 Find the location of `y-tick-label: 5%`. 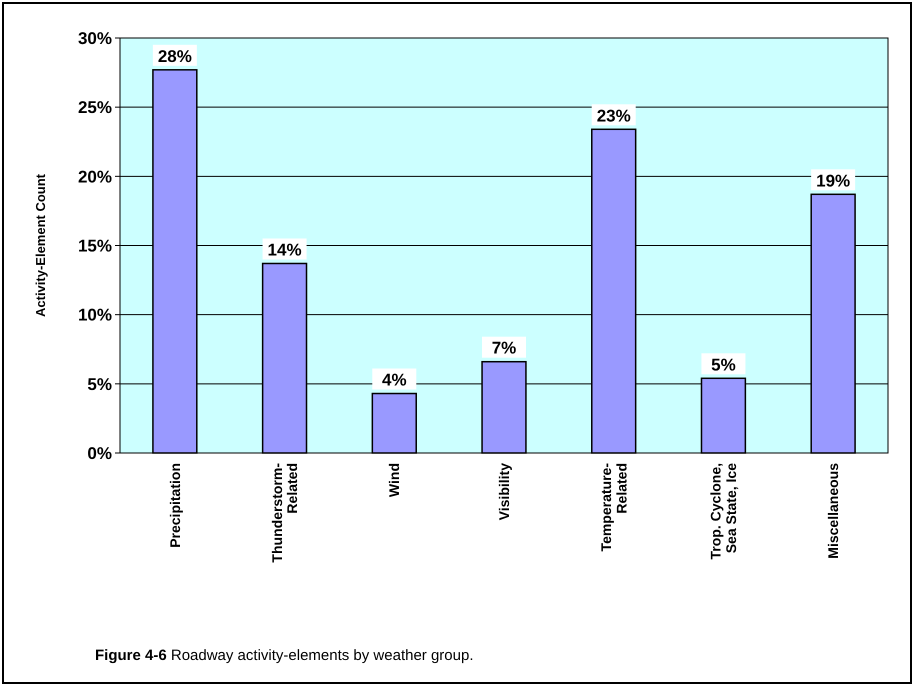

y-tick-label: 5% is located at coordinates (99, 384).